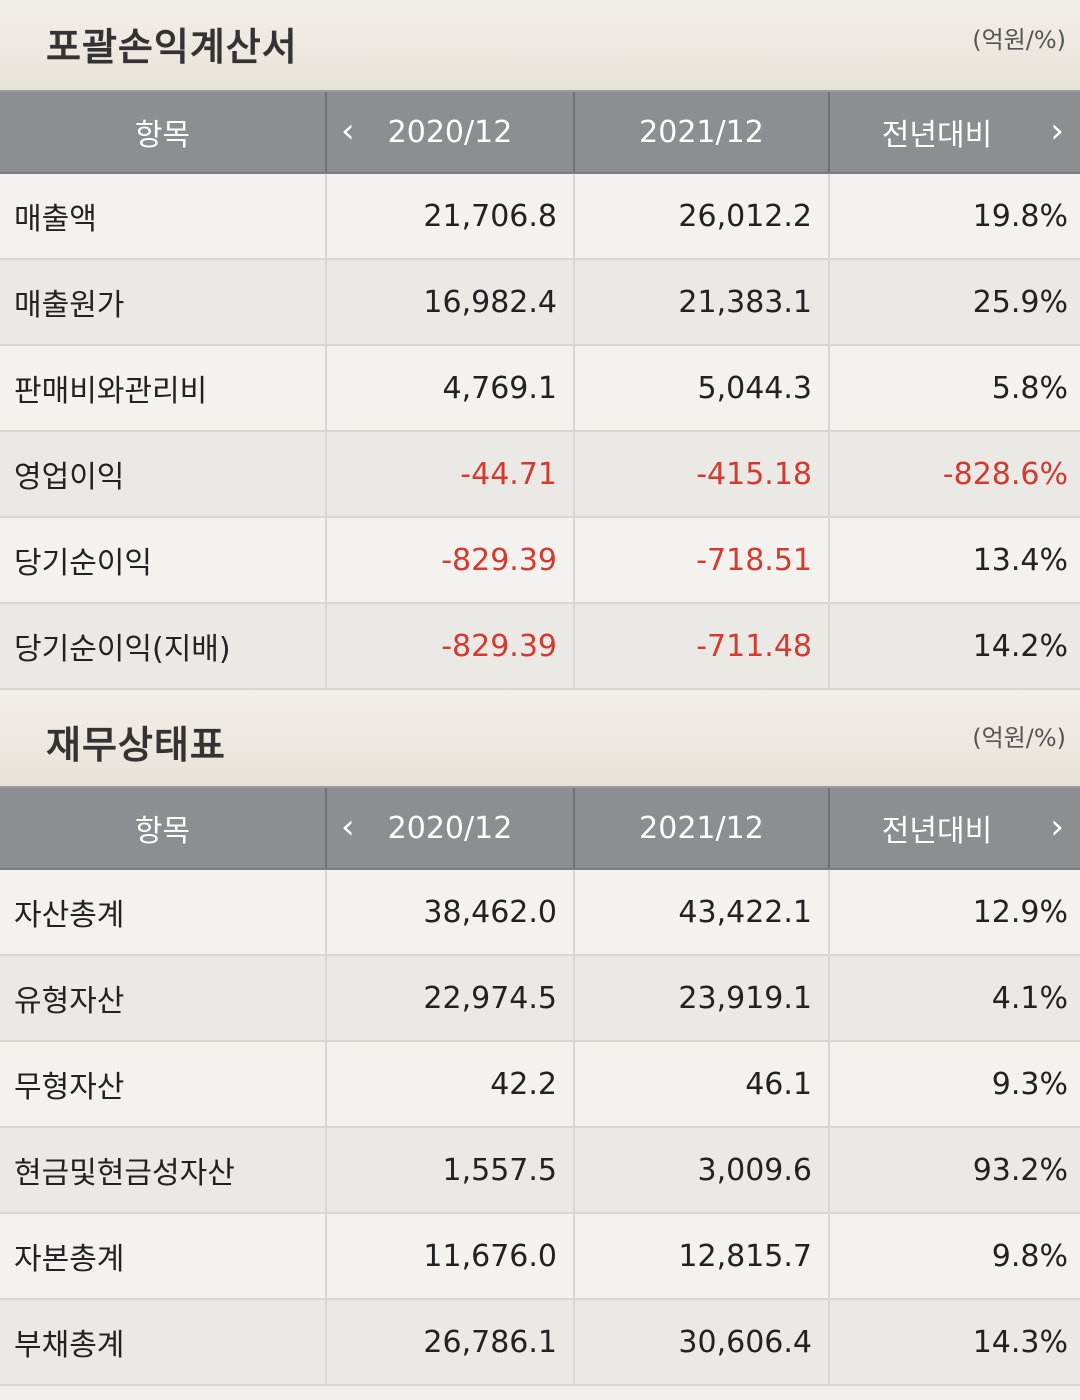  What do you see at coordinates (83, 563) in the screenshot?
I see `row-label: 당기순이익` at bounding box center [83, 563].